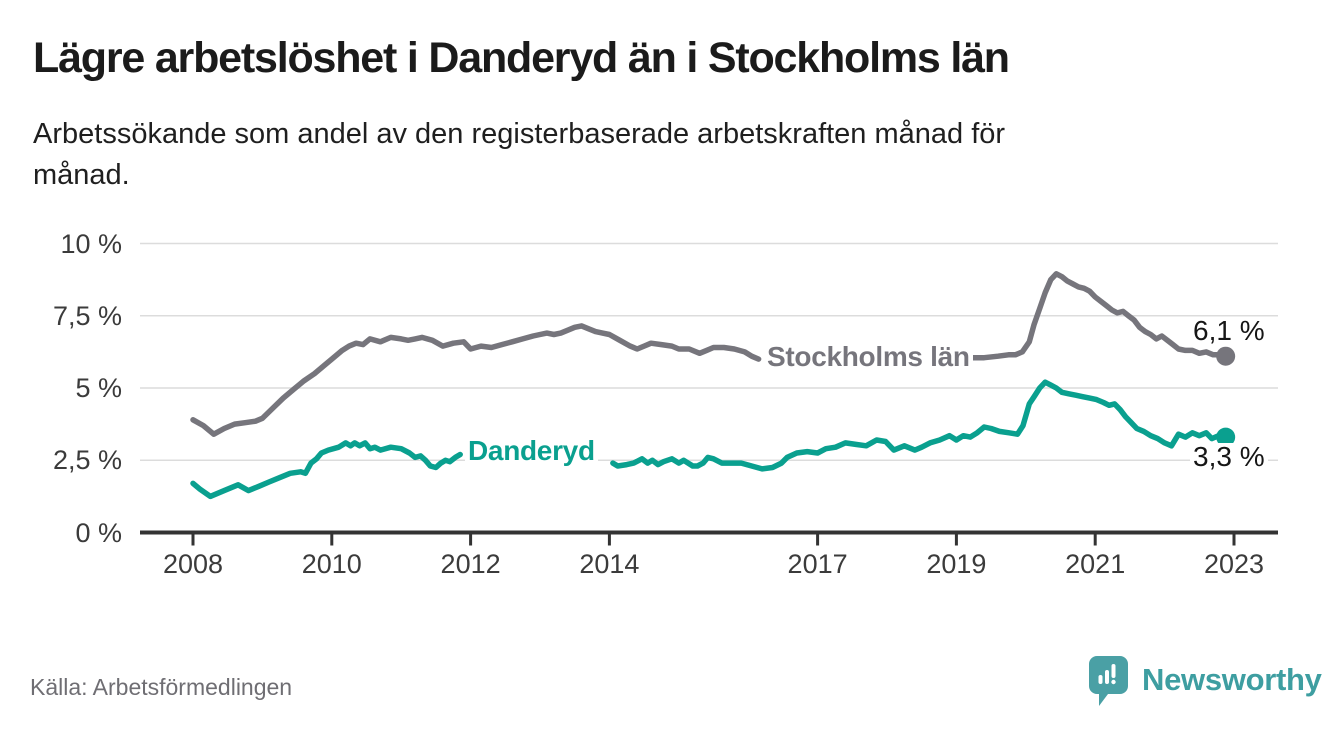 The width and height of the screenshot is (1340, 734). I want to click on newsworthy-logo: Newsworthy, so click(1205, 682).